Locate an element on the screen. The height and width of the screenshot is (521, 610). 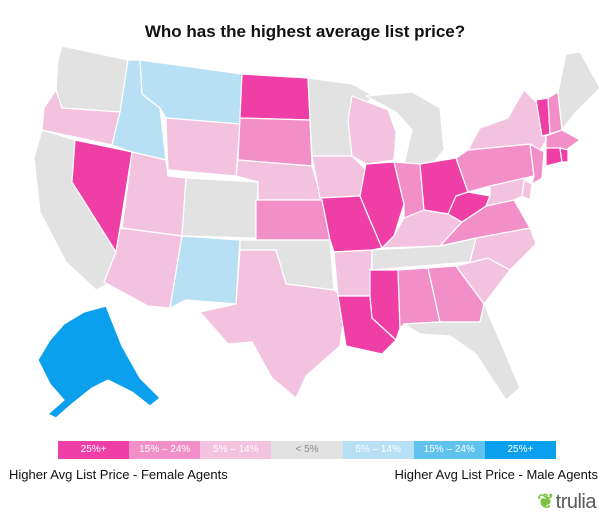
state-md is located at coordinates (510, 191).